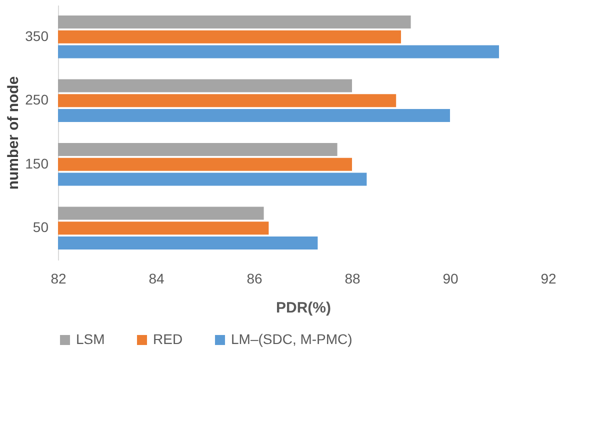 The width and height of the screenshot is (605, 426). I want to click on y-tick-label: 150, so click(37, 163).